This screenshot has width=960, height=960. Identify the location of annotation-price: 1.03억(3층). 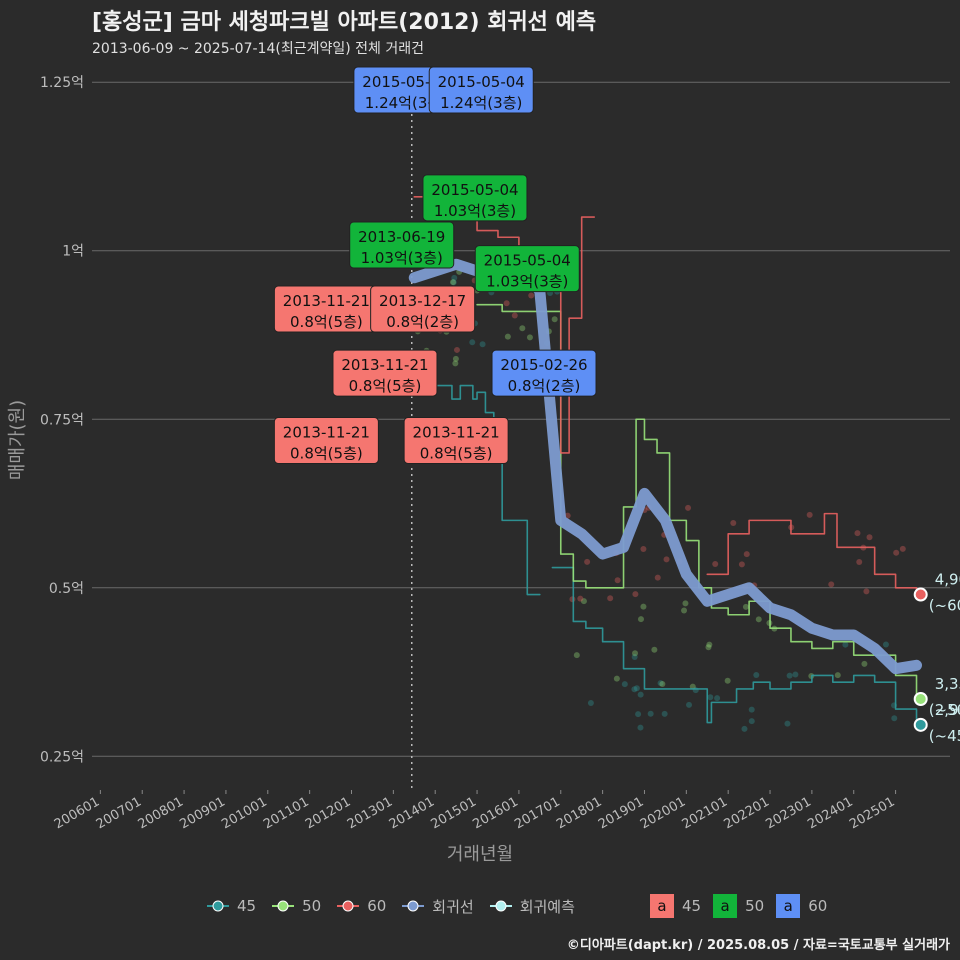
(527, 282).